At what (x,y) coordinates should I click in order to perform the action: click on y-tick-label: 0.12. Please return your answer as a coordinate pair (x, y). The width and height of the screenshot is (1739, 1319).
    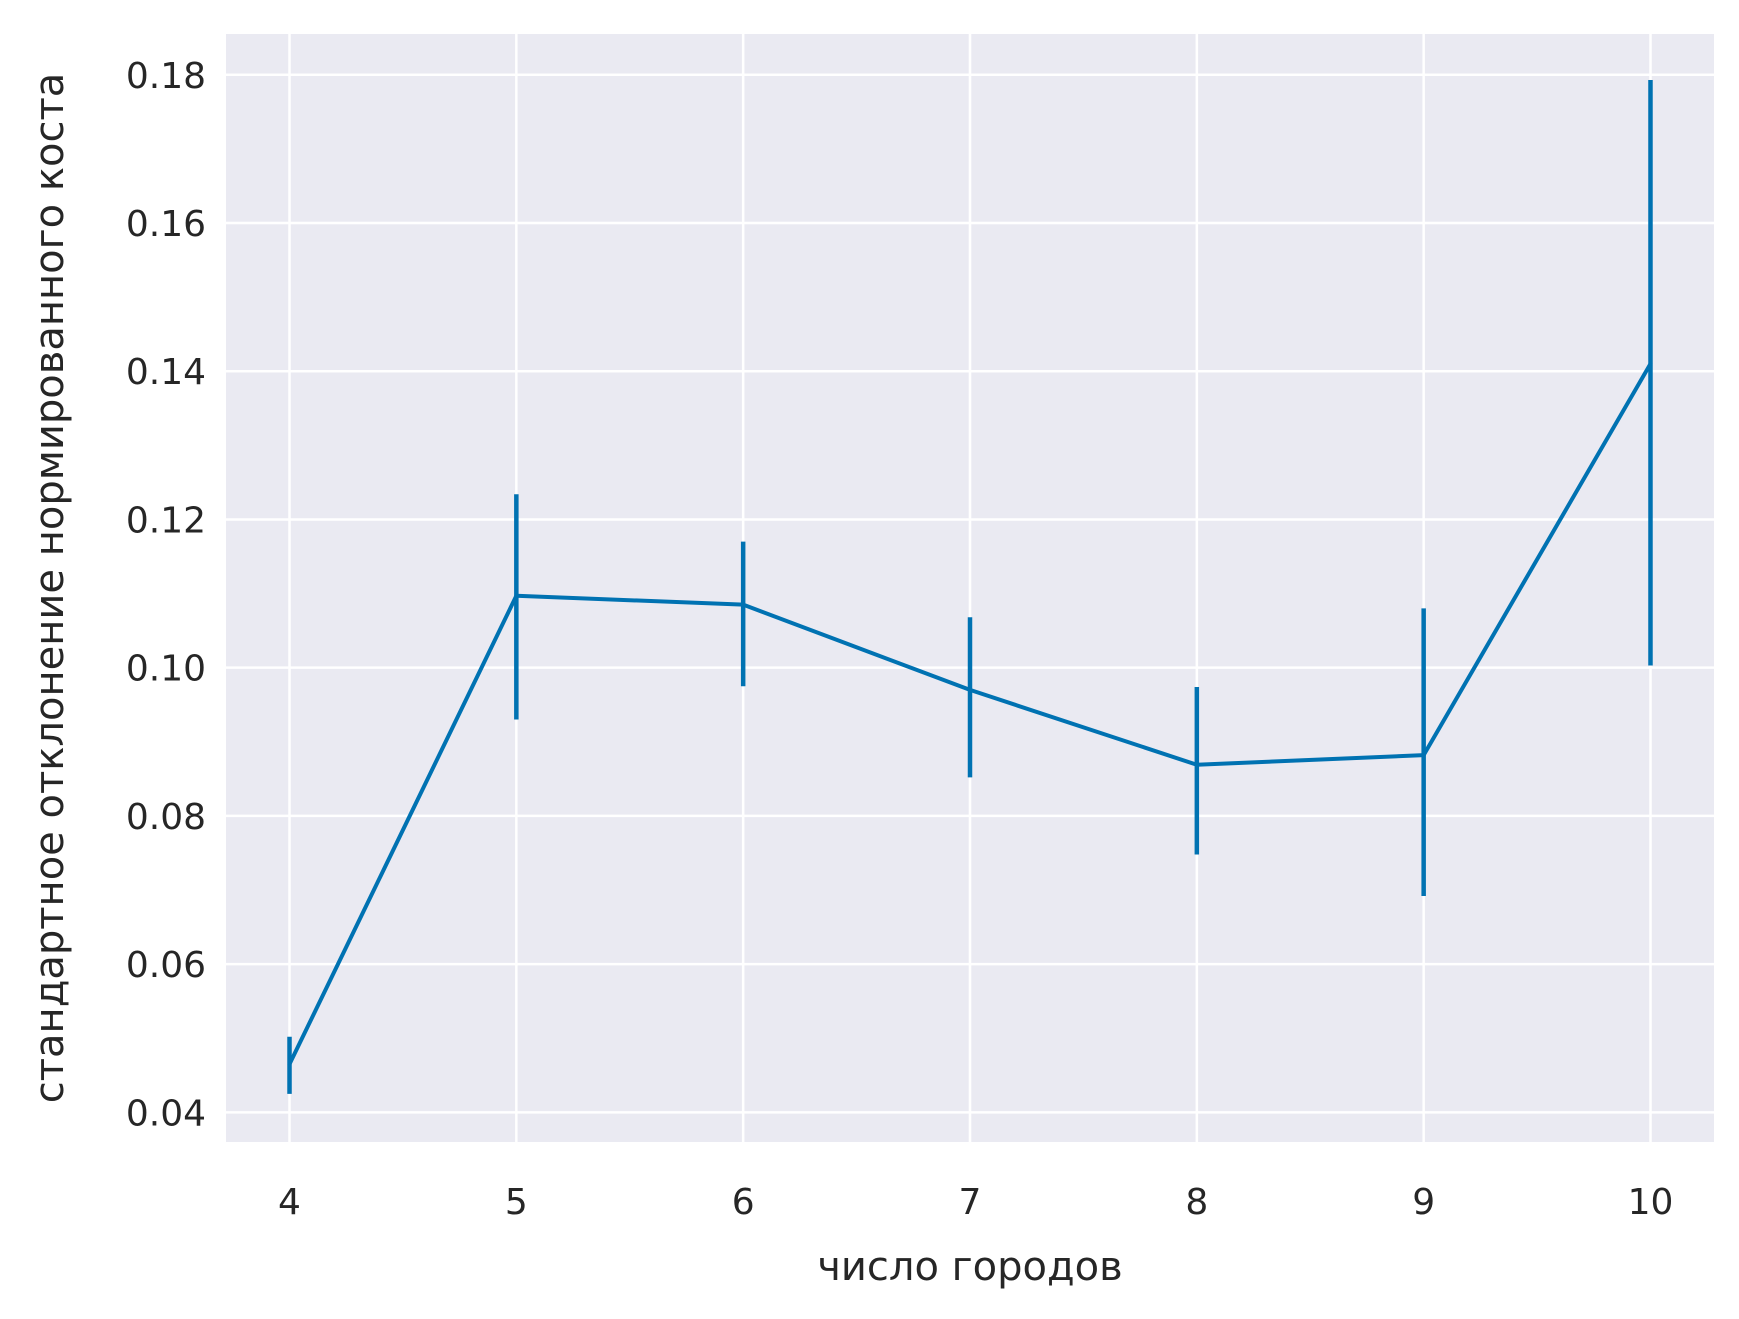
    Looking at the image, I should click on (166, 520).